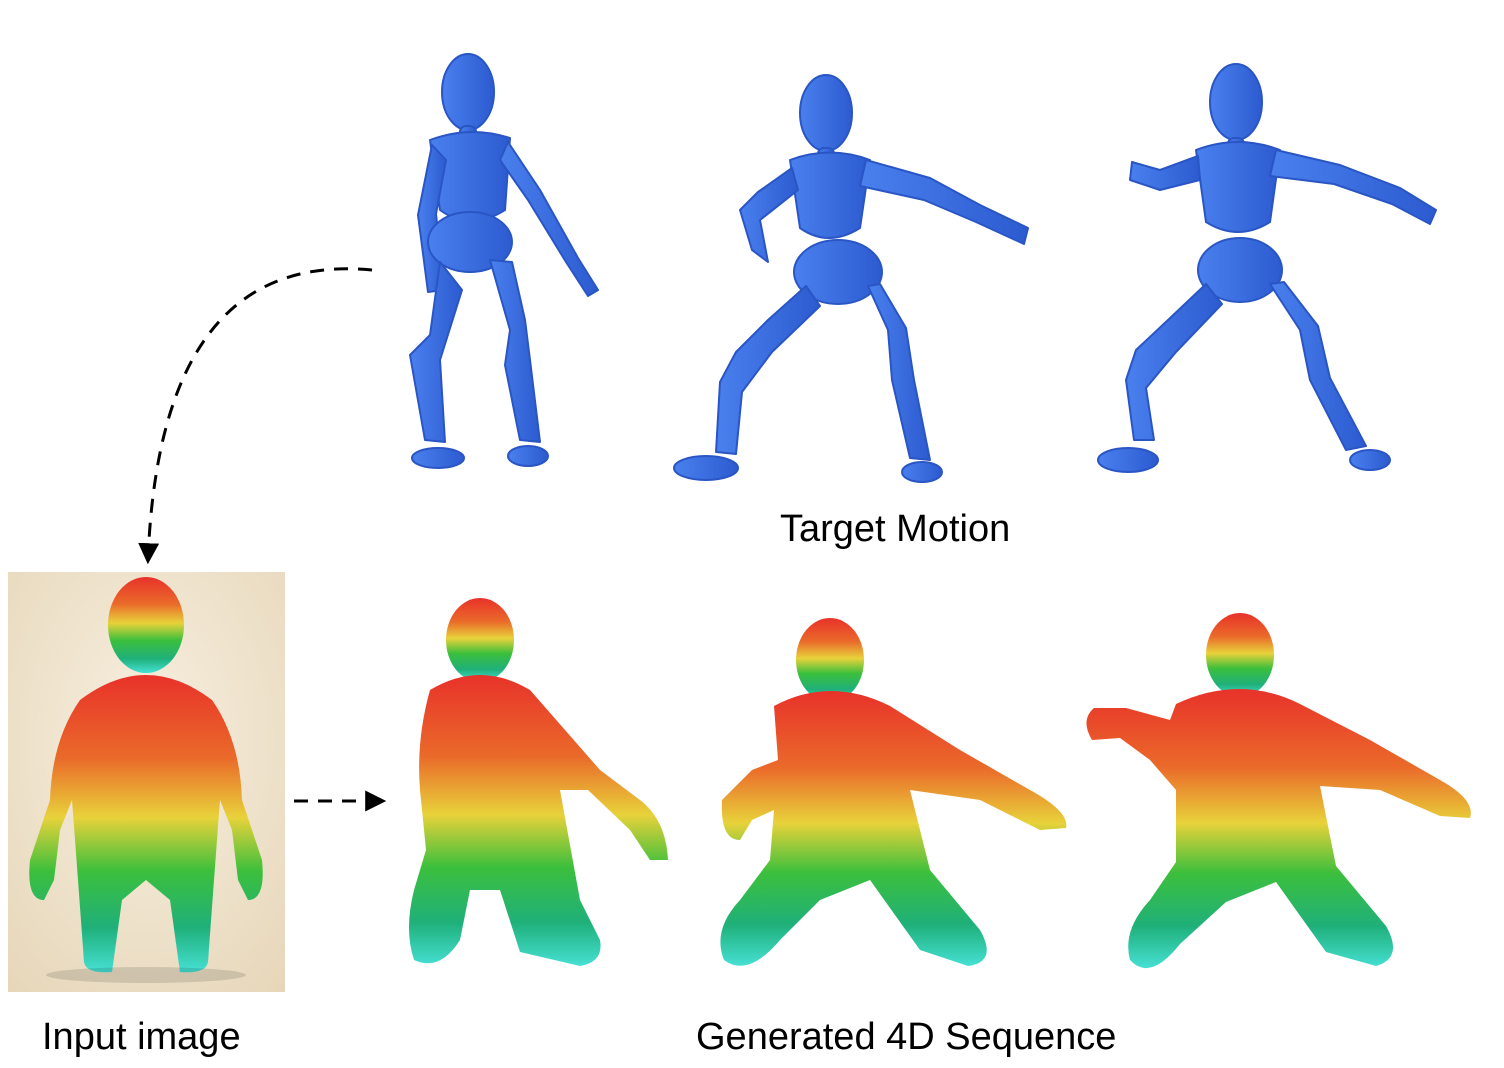  I want to click on gradient-figure-icon, so click(146, 775).